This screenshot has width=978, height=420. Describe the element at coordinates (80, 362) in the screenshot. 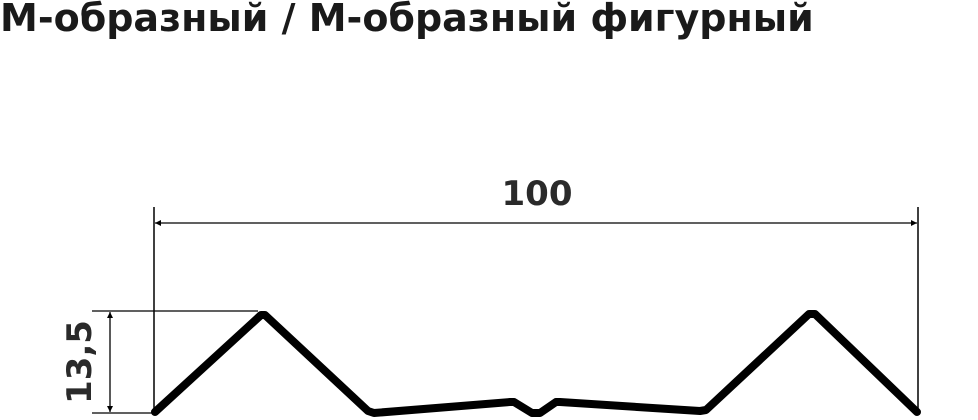

I see `height-label: 13,5` at that location.